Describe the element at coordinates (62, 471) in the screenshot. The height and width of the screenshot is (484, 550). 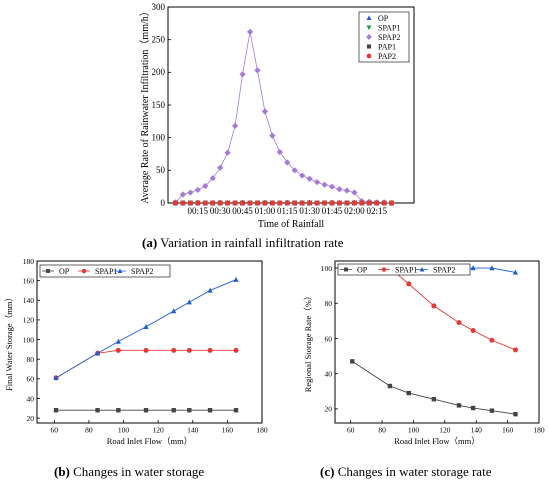
I see `caption-b-letter: (b)` at that location.